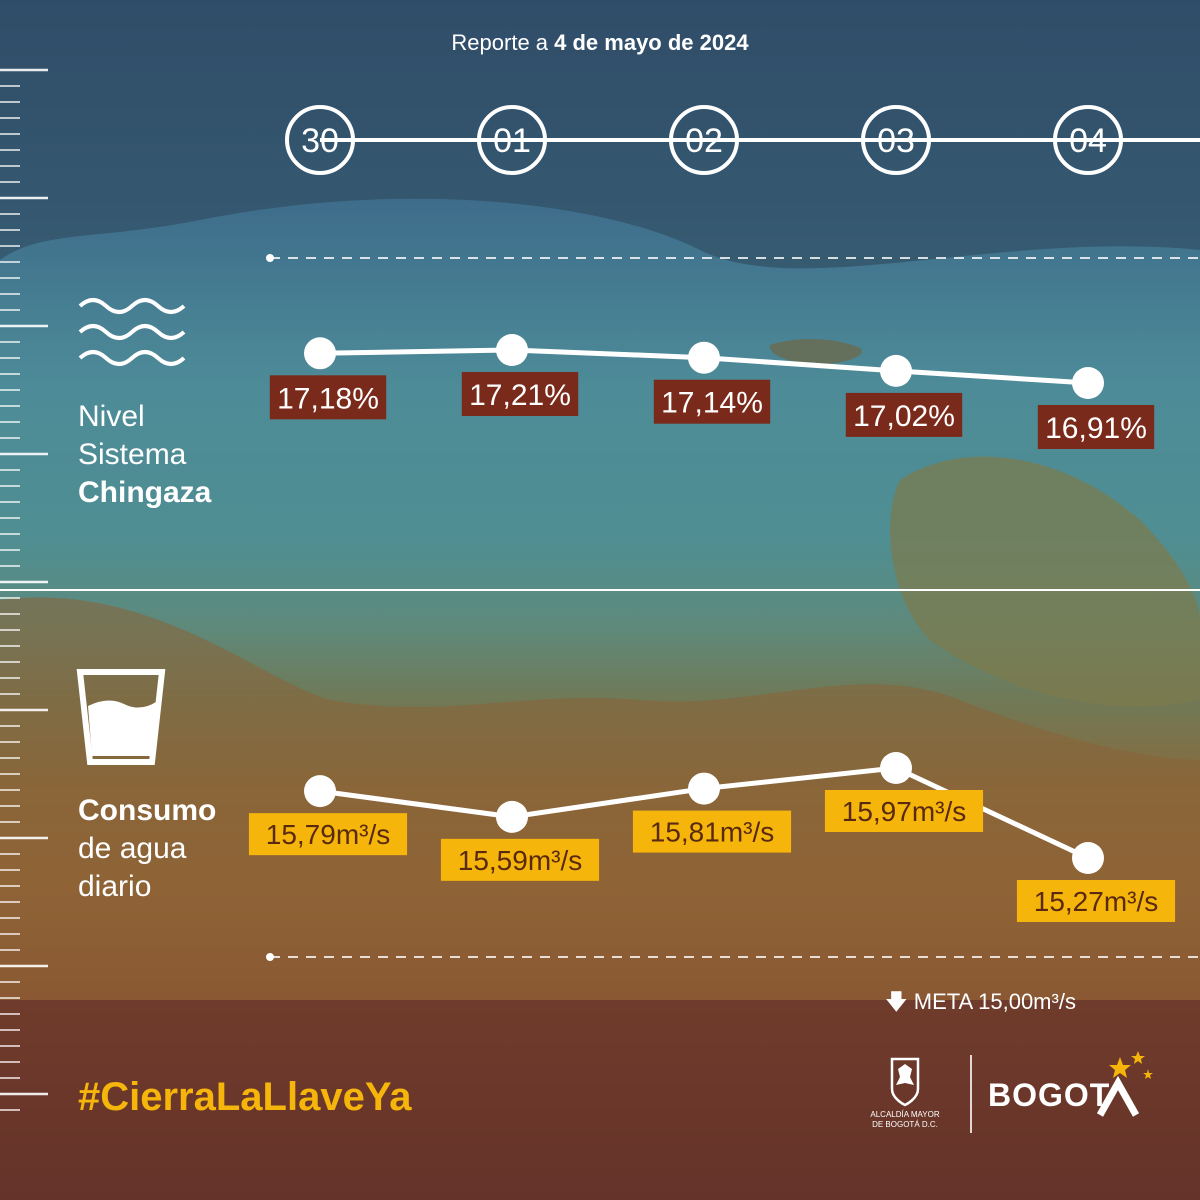 The image size is (1200, 1200). I want to click on alcaldia-logo-text: ALCALDÍA MAYOR DE BOGOTÁ D.C., so click(905, 1119).